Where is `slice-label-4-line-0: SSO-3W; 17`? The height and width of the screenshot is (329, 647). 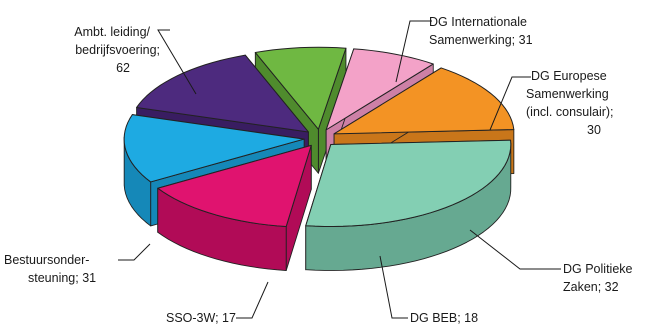
slice-label-4-line-0: SSO-3W; 17 is located at coordinates (201, 318).